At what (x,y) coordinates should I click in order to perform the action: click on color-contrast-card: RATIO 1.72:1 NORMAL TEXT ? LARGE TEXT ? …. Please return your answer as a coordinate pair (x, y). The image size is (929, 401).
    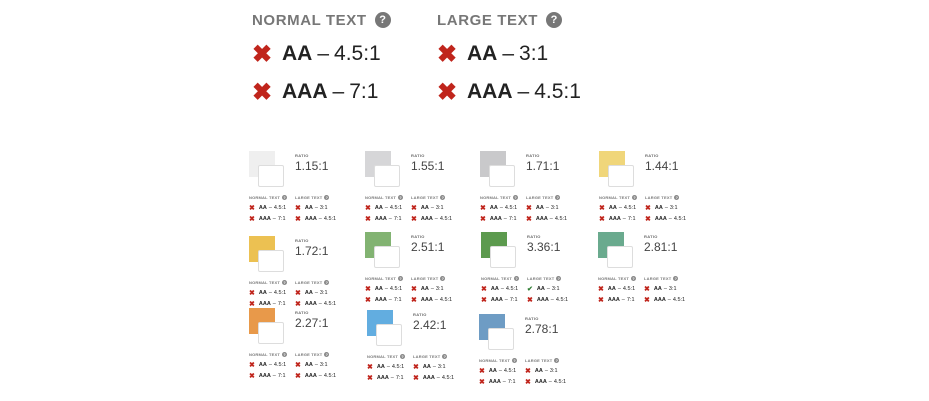
    Looking at the image, I should click on (305, 274).